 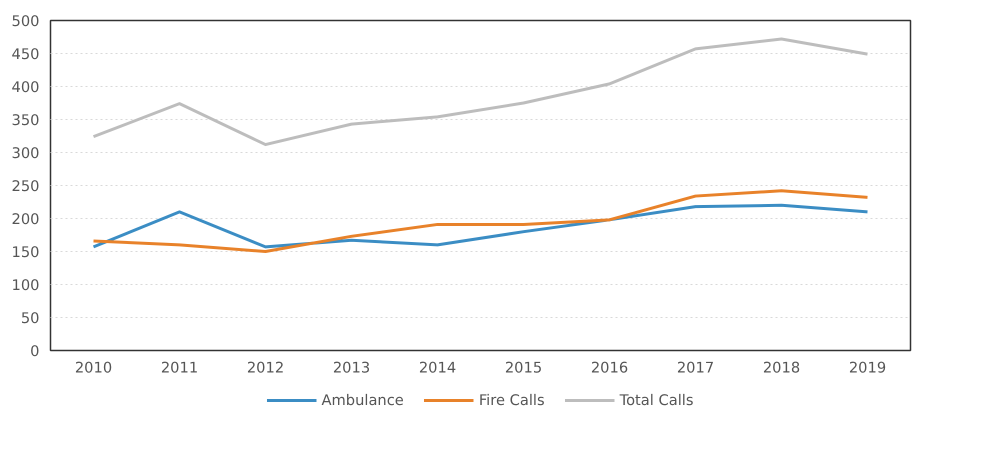 What do you see at coordinates (30, 318) in the screenshot?
I see `y-tick-label: 50` at bounding box center [30, 318].